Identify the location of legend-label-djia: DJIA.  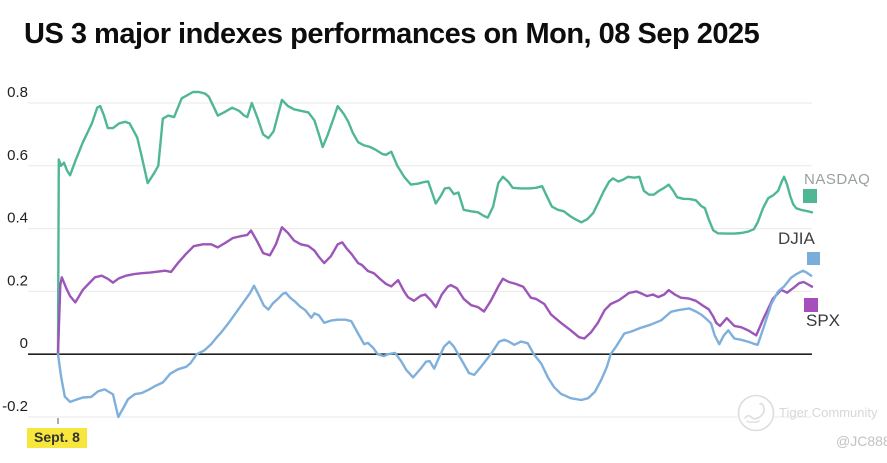
(796, 238).